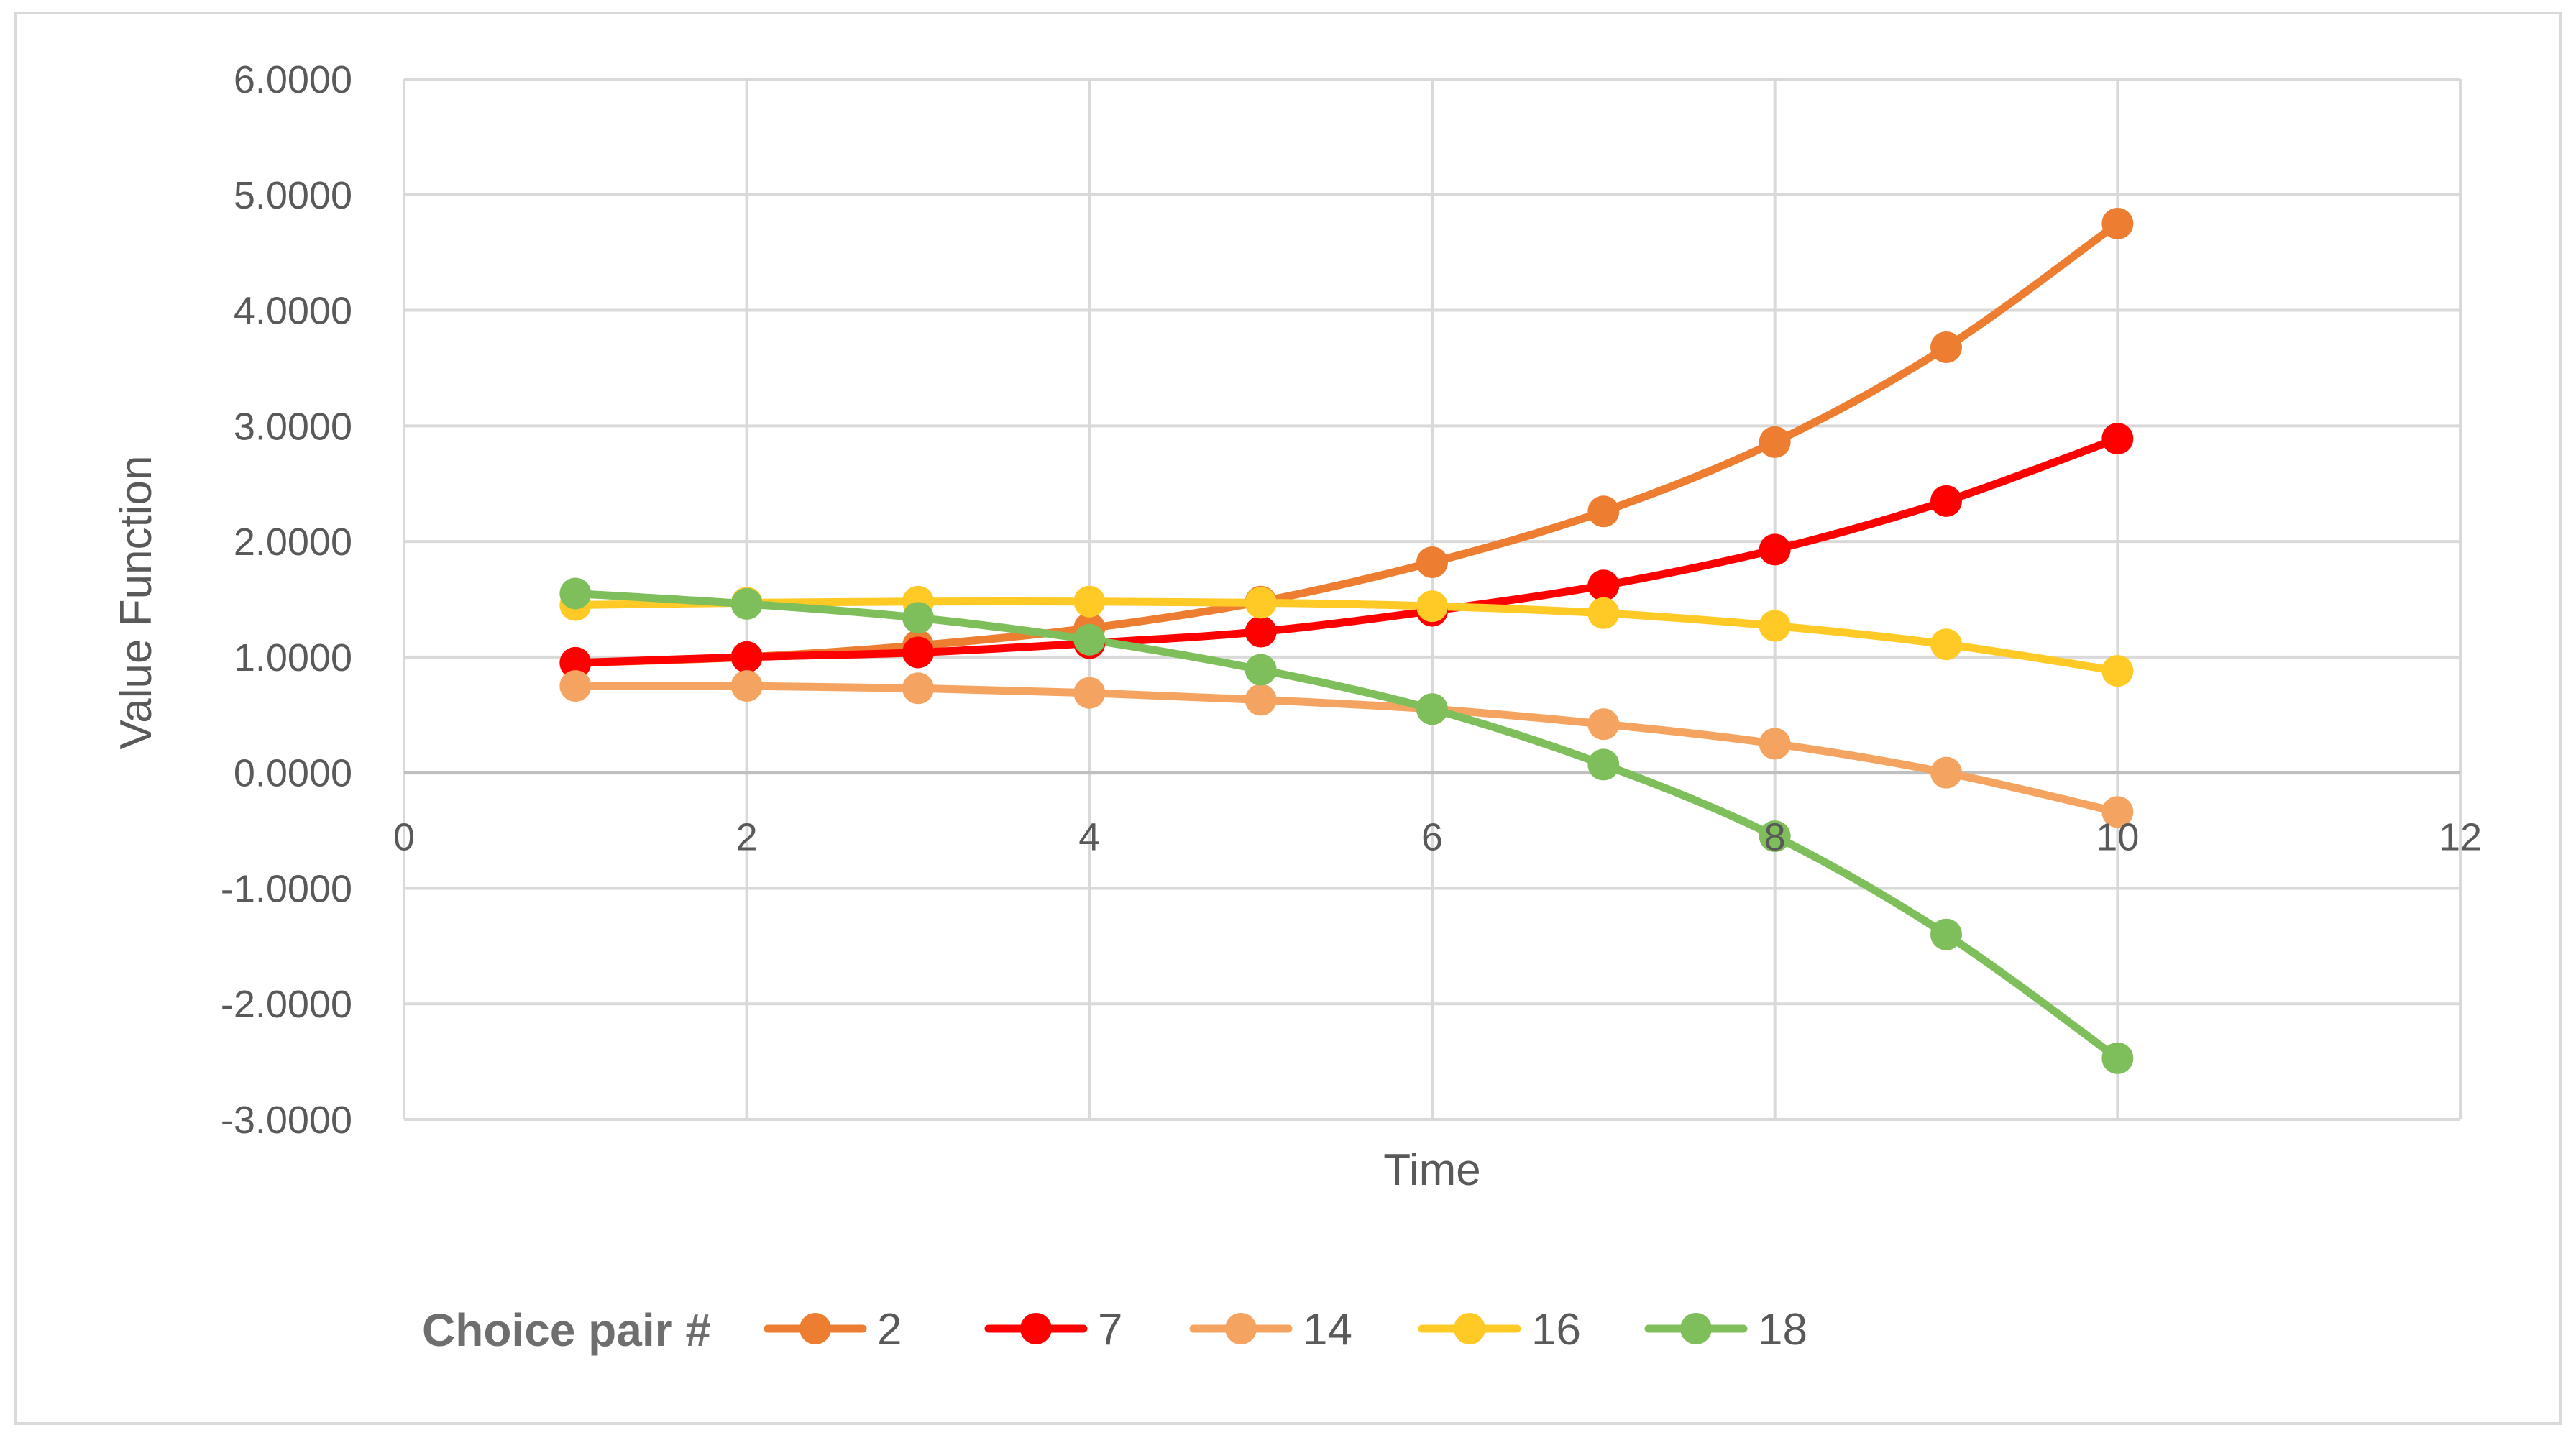 The height and width of the screenshot is (1443, 2576). Describe the element at coordinates (293, 195) in the screenshot. I see `y-tick-label: 5.0000` at that location.